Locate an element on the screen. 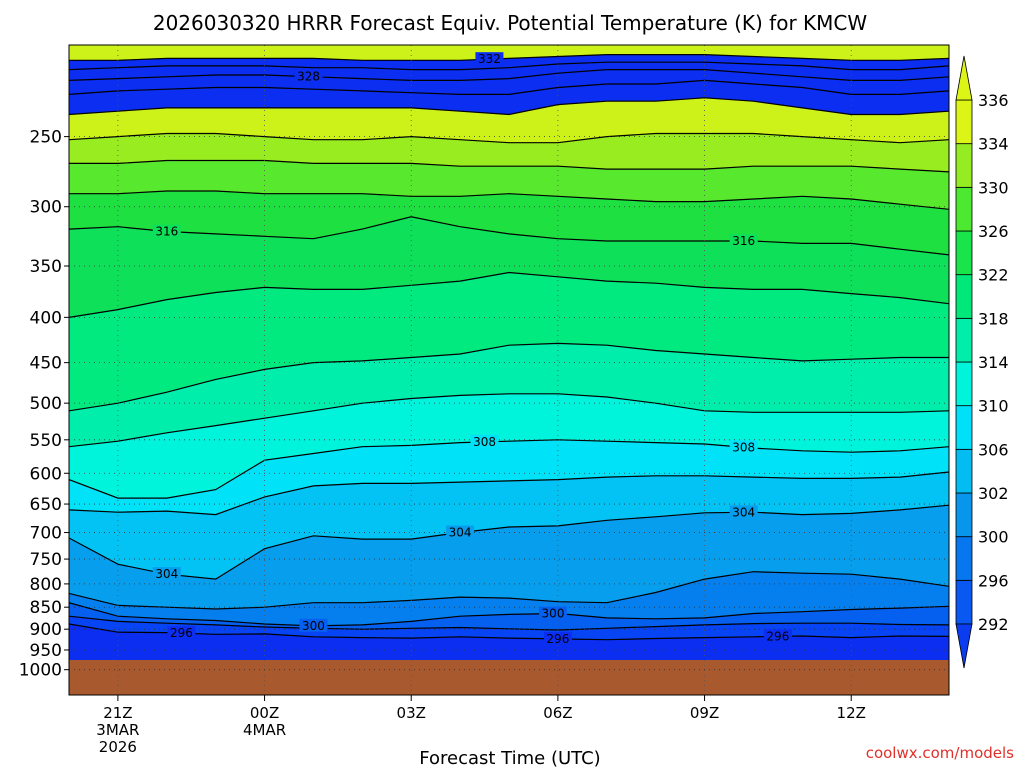  x-tick-label-21z-2: 2026 is located at coordinates (118, 747).